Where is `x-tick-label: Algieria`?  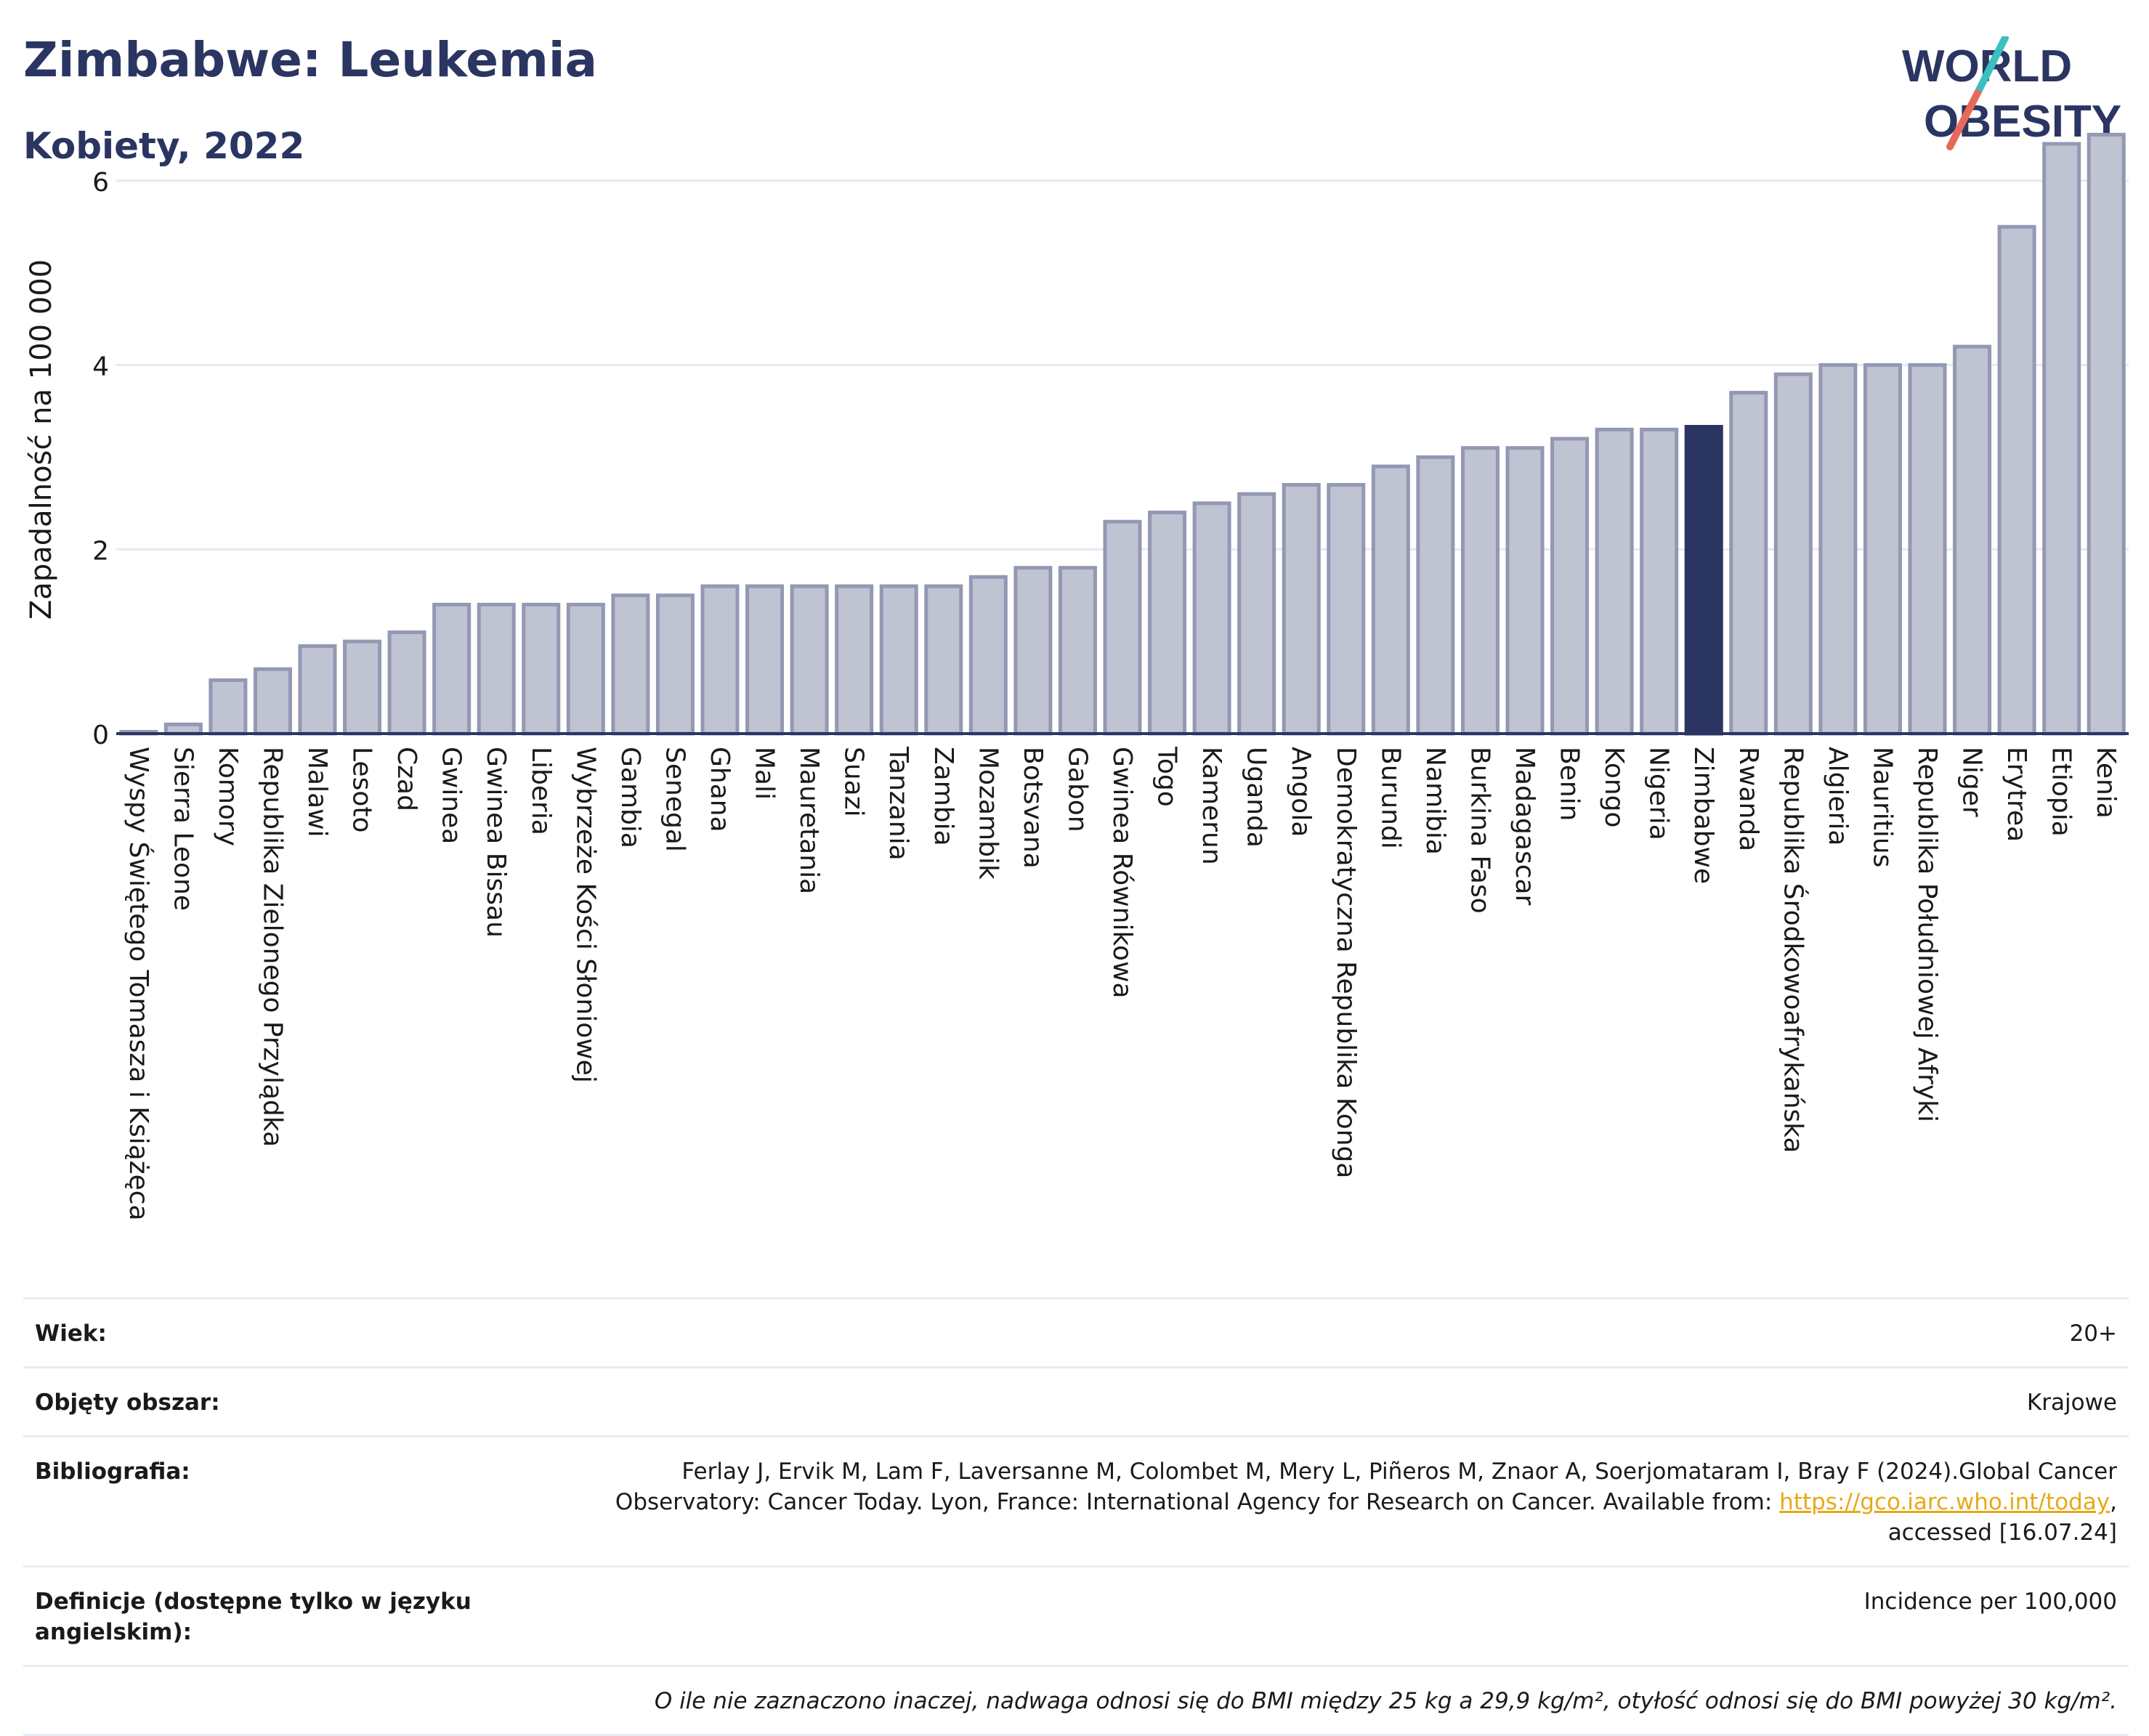
x-tick-label: Algieria is located at coordinates (1838, 796).